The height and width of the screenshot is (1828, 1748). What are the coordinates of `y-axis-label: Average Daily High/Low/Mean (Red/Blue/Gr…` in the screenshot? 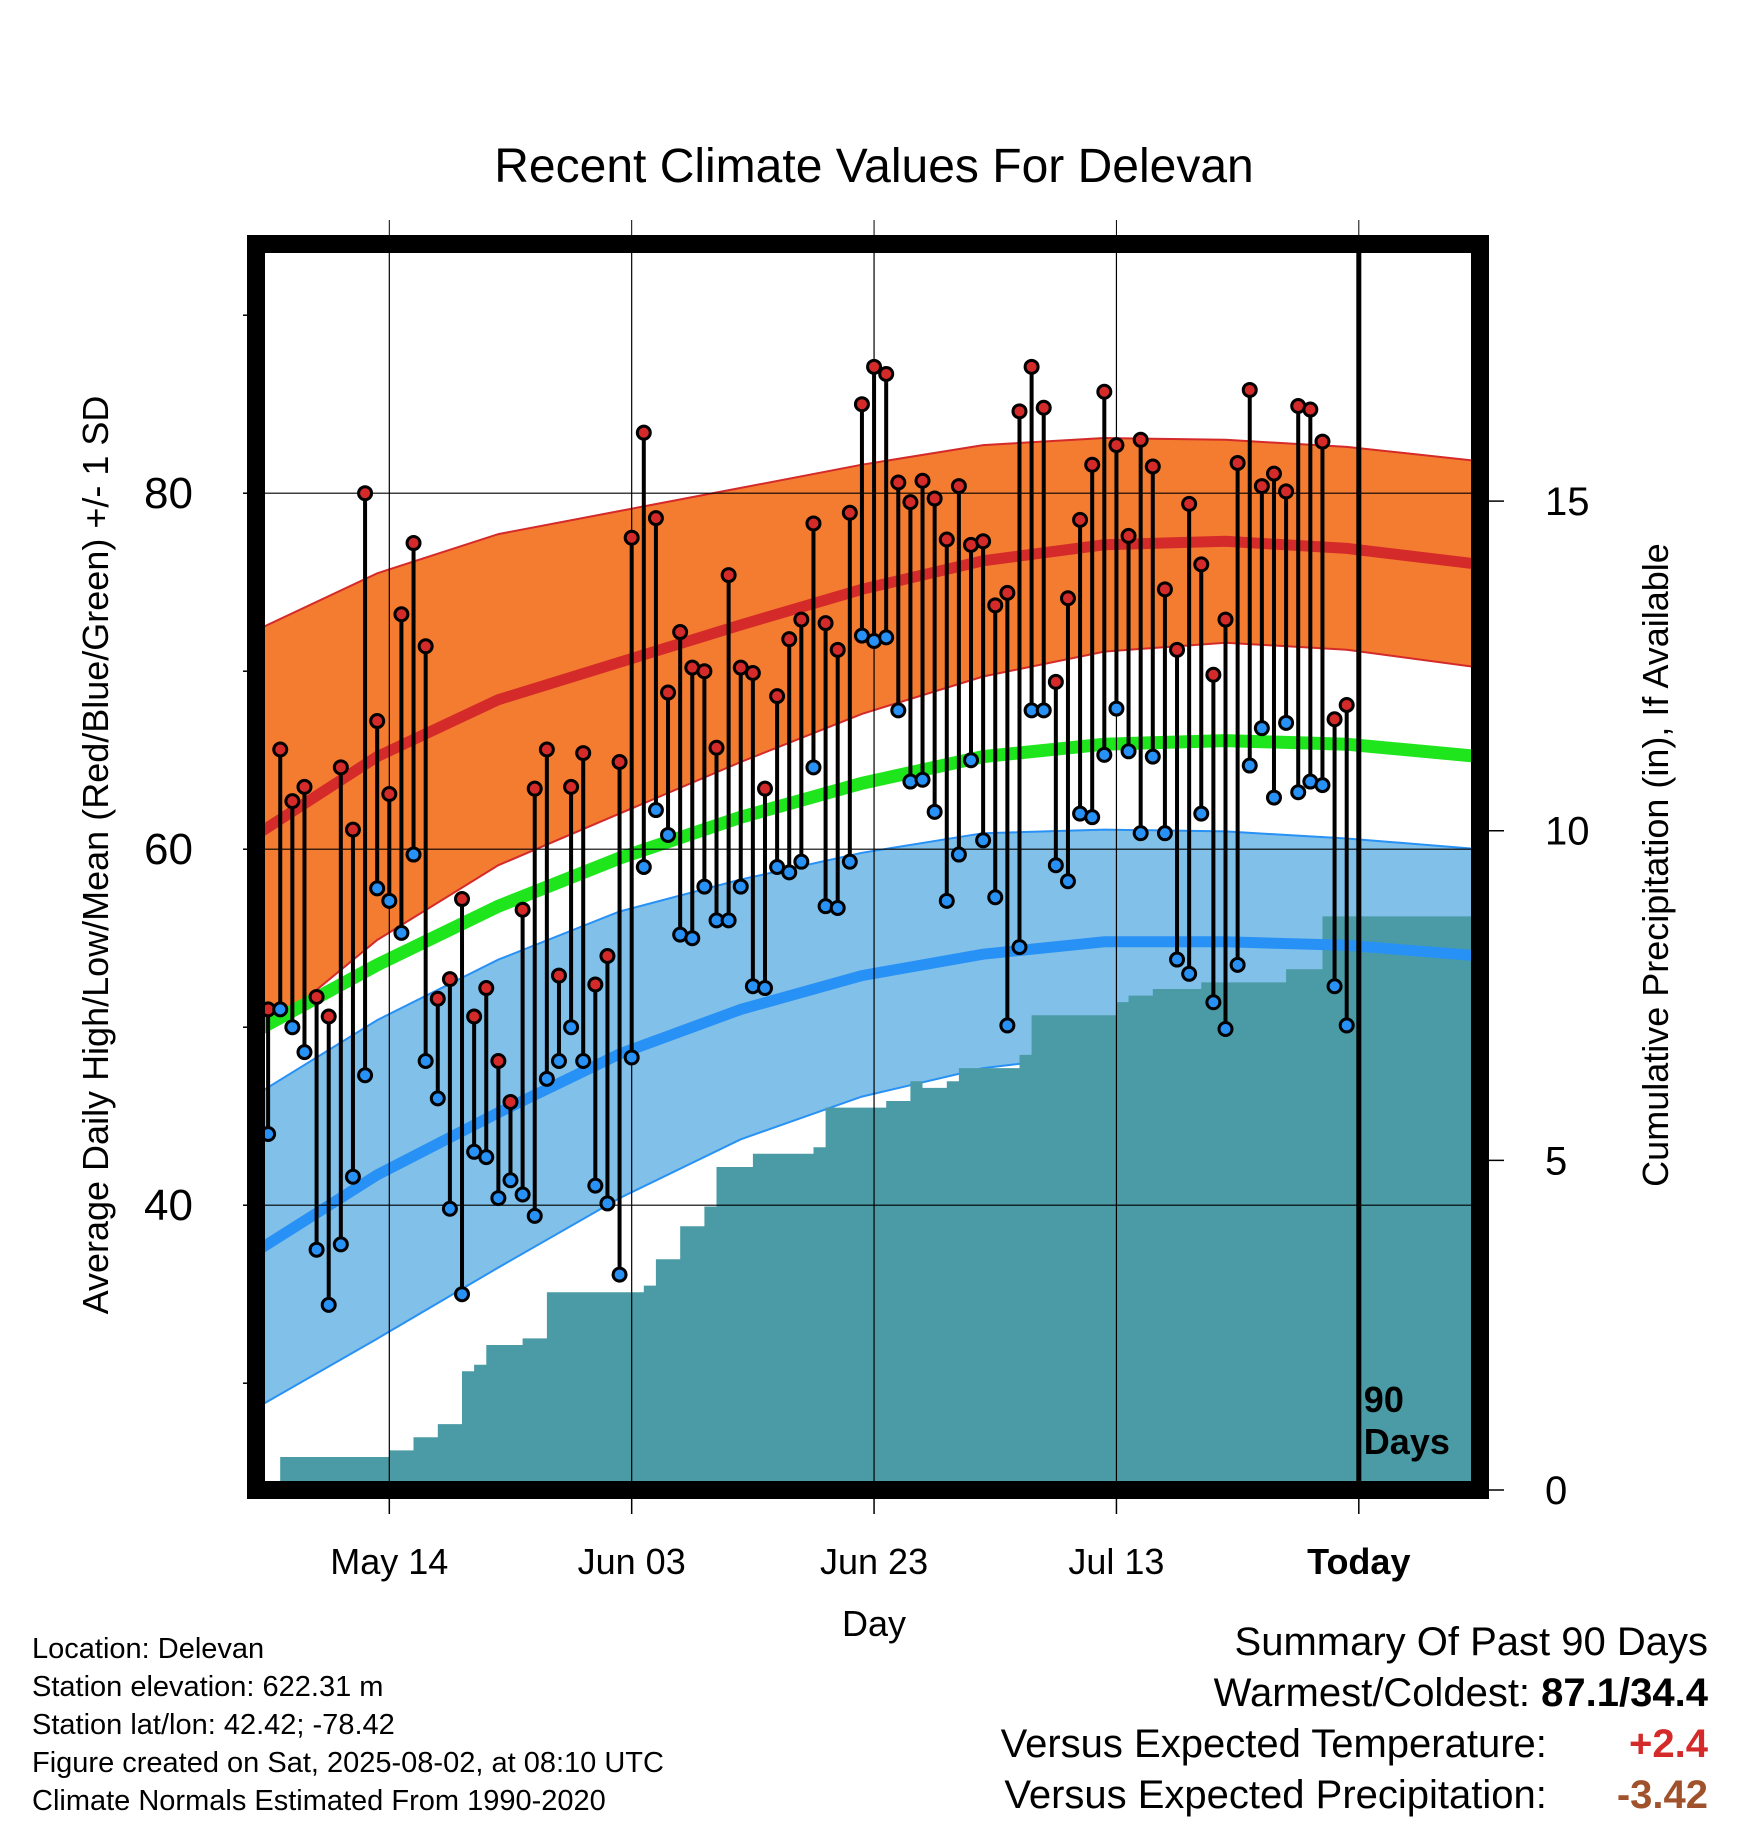 It's located at (95, 855).